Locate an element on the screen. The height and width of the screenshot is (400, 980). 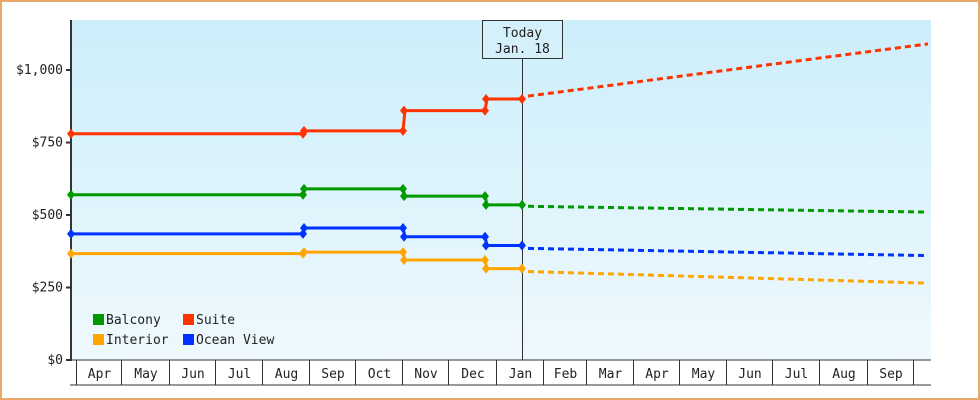
today-label: Today is located at coordinates (522, 33).